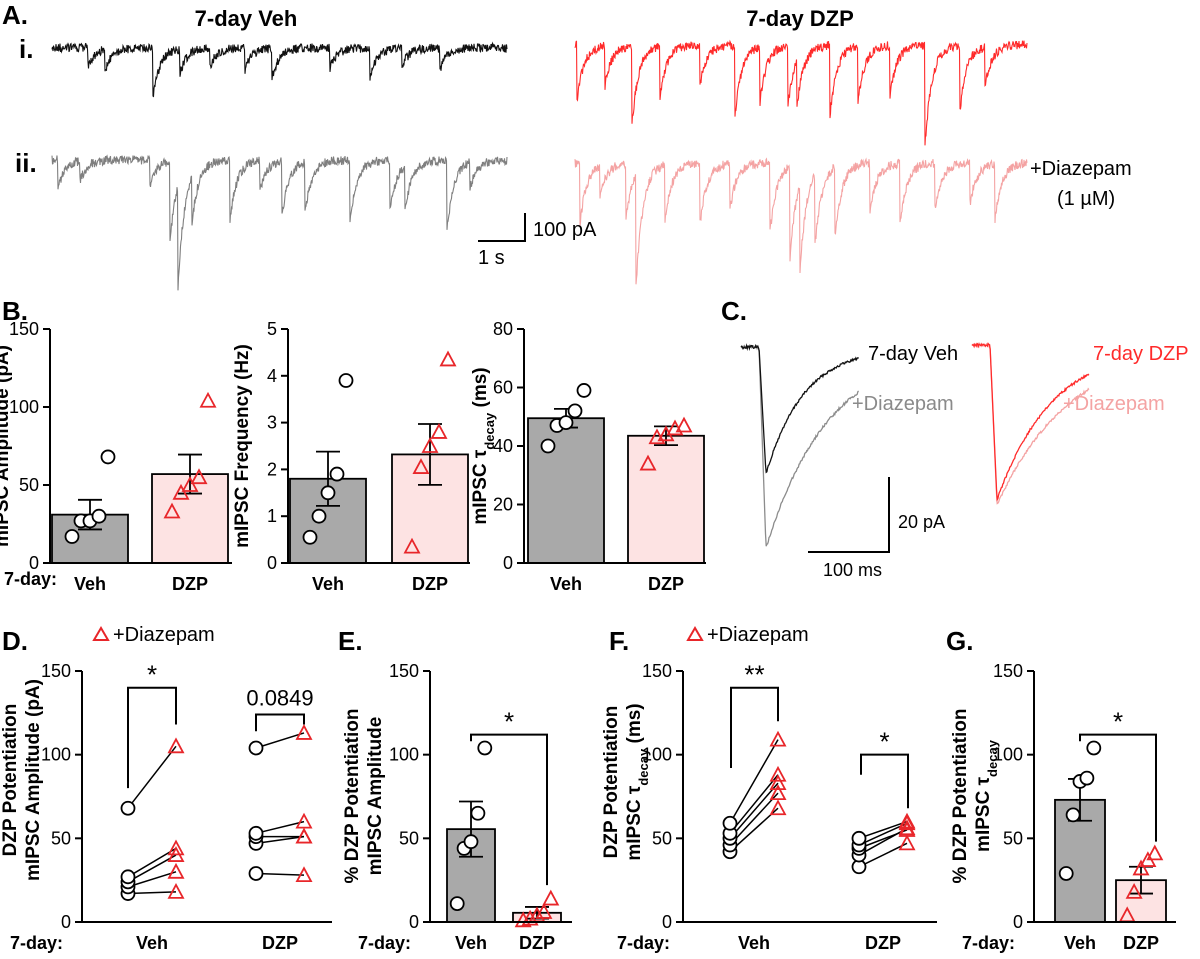  What do you see at coordinates (272, 469) in the screenshot?
I see `chart-b2-y-tick-label: 2` at bounding box center [272, 469].